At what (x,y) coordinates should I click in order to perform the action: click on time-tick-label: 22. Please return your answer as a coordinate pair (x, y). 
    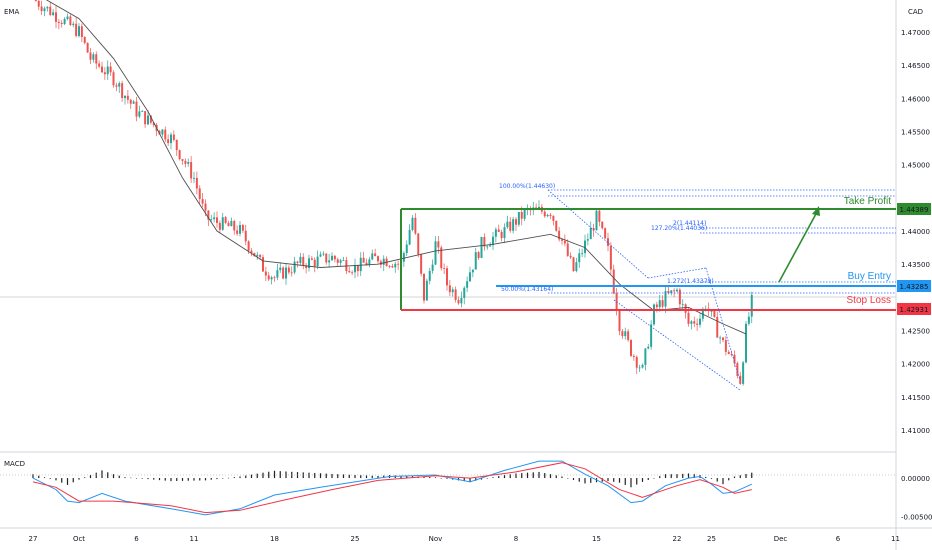
    Looking at the image, I should click on (677, 539).